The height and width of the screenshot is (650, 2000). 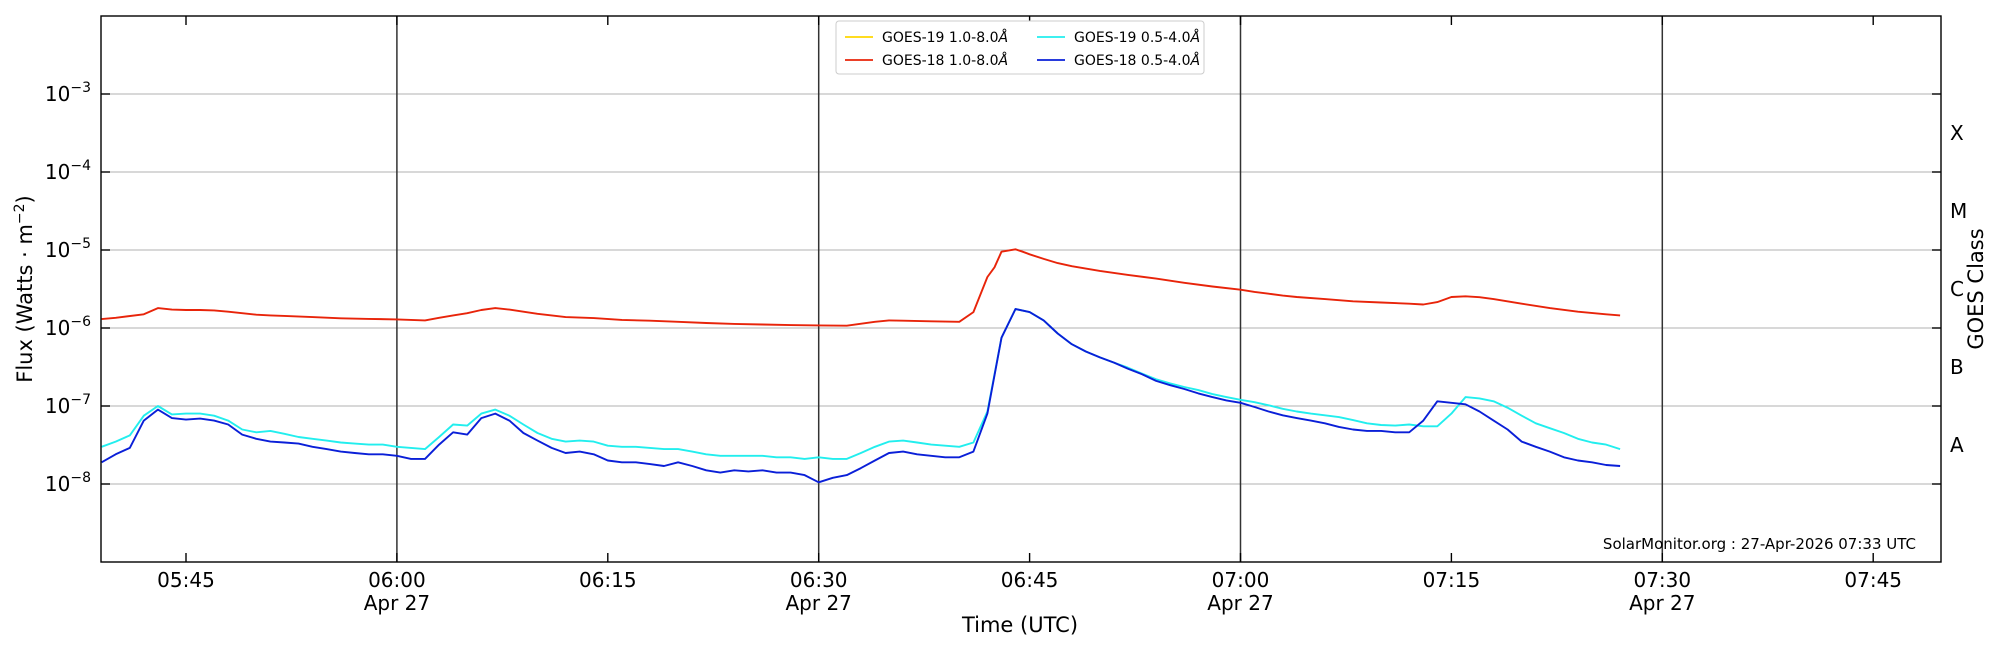 I want to click on legend-label-g19_long: GOES-19 1.0-8.0Å, so click(x=945, y=37).